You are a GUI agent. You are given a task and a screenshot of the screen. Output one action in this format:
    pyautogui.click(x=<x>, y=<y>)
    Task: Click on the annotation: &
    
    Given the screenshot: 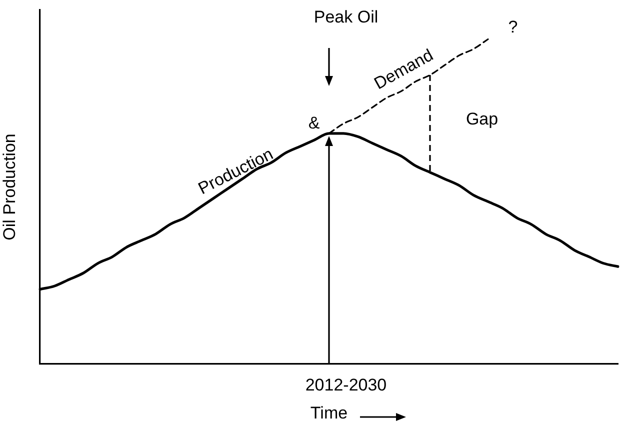 What is the action you would take?
    pyautogui.click(x=314, y=123)
    